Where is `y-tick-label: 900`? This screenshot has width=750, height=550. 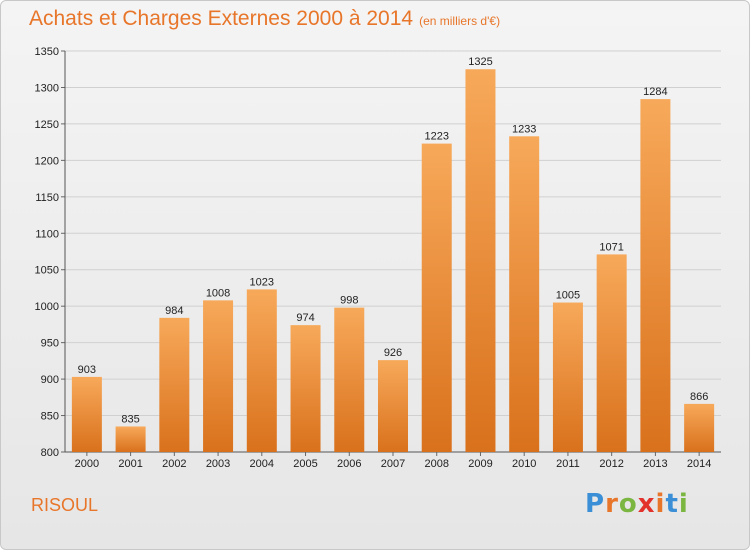
y-tick-label: 900 is located at coordinates (50, 380).